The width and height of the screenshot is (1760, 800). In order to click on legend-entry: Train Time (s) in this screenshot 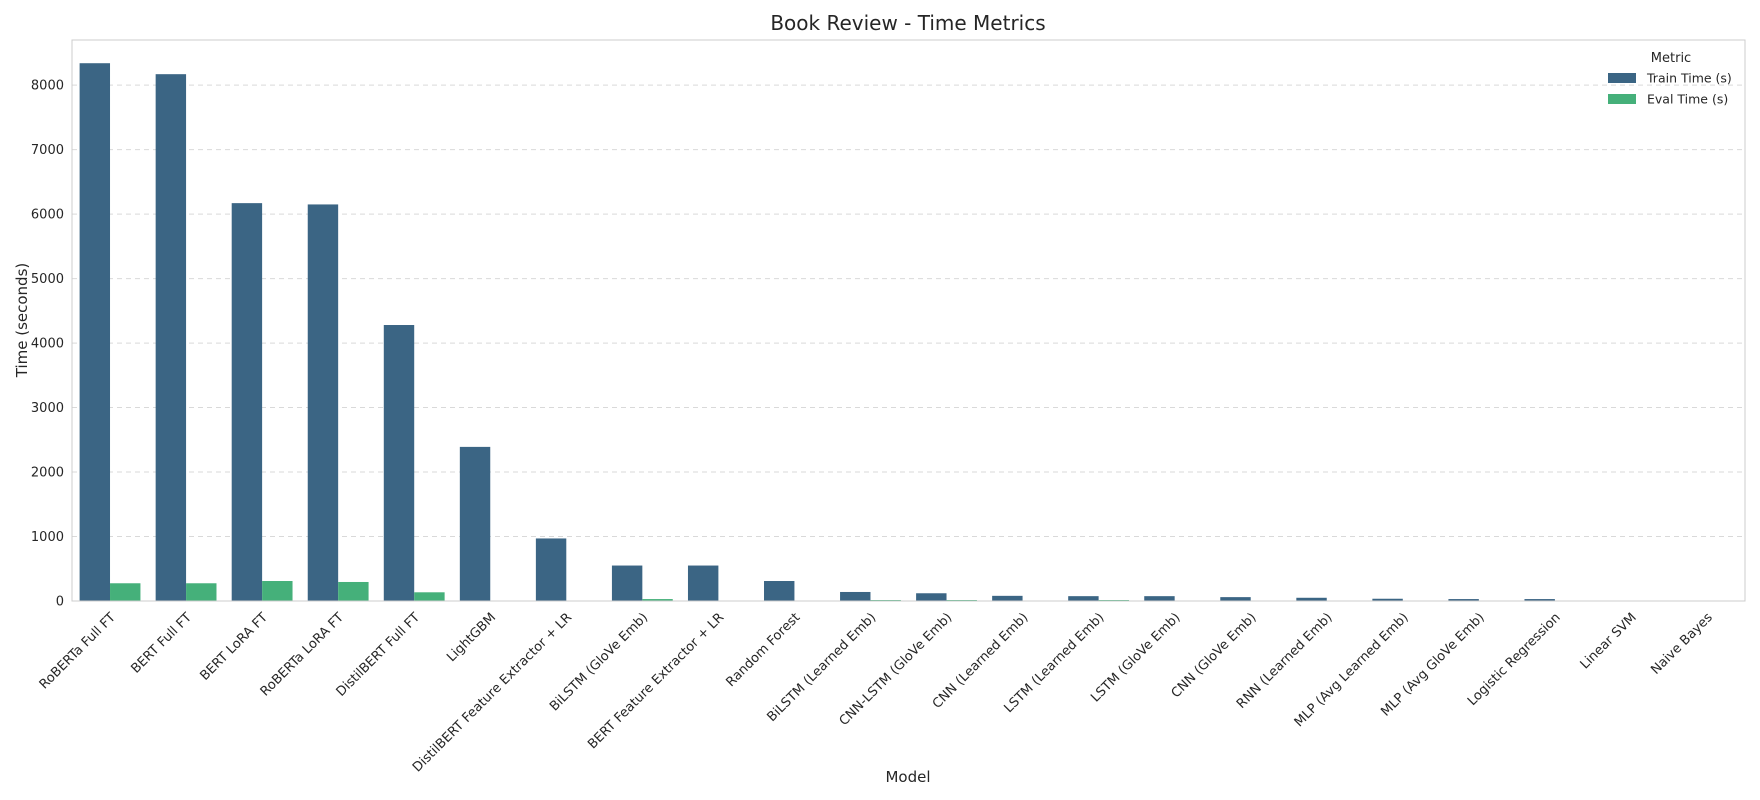, I will do `click(1689, 78)`.